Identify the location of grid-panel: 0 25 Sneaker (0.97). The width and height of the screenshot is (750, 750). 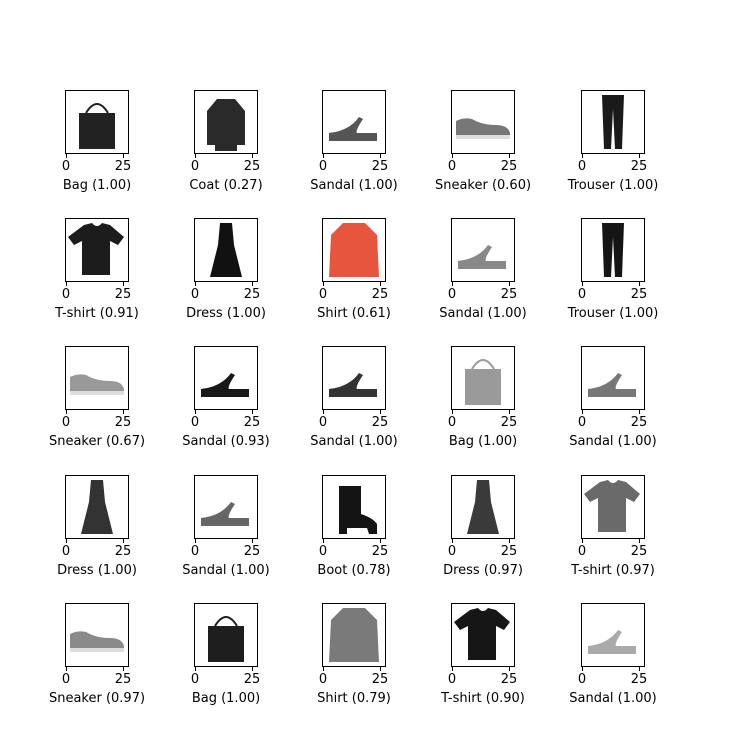
(100, 668).